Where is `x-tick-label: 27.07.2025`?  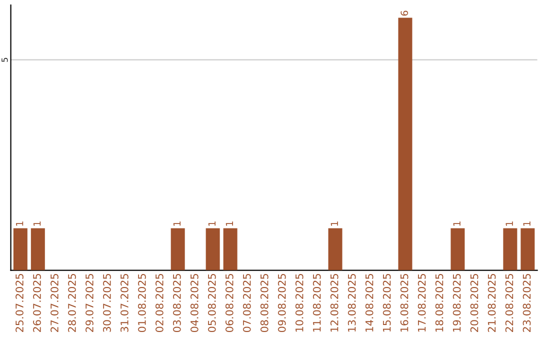 x-tick-label: 27.07.2025 is located at coordinates (54, 303).